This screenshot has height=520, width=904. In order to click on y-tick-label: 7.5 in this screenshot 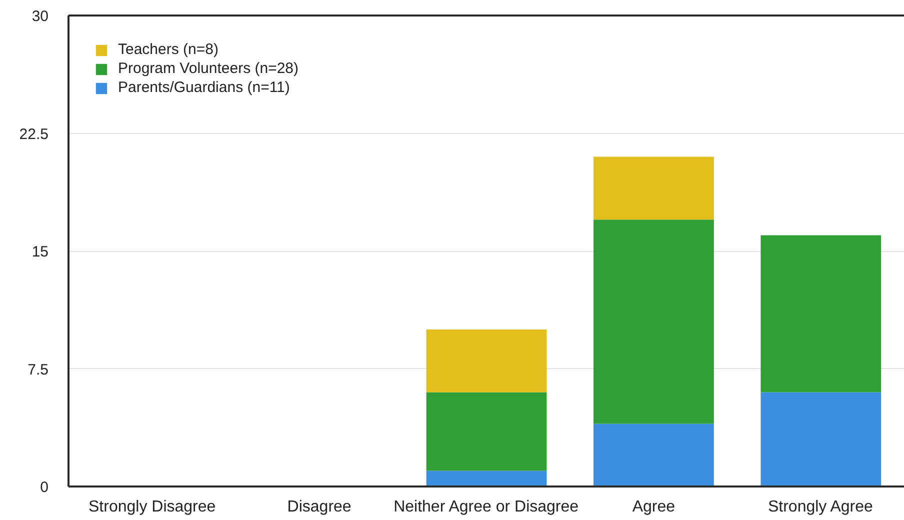, I will do `click(38, 369)`.